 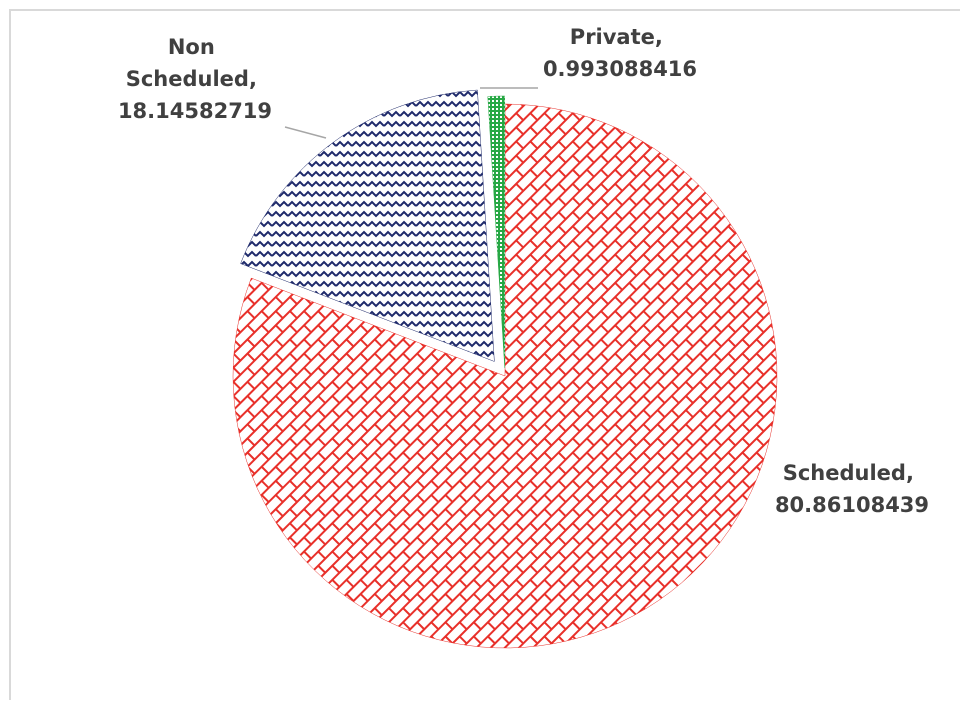 I want to click on data-label: Scheduled, 80.86108439, so click(x=852, y=489).